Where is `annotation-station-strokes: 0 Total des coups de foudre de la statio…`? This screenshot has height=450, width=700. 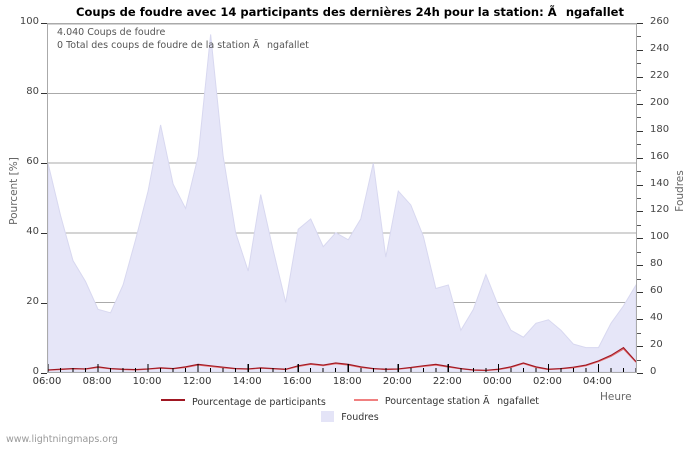 annotation-station-strokes: 0 Total des coups de foudre de la statio… is located at coordinates (183, 45).